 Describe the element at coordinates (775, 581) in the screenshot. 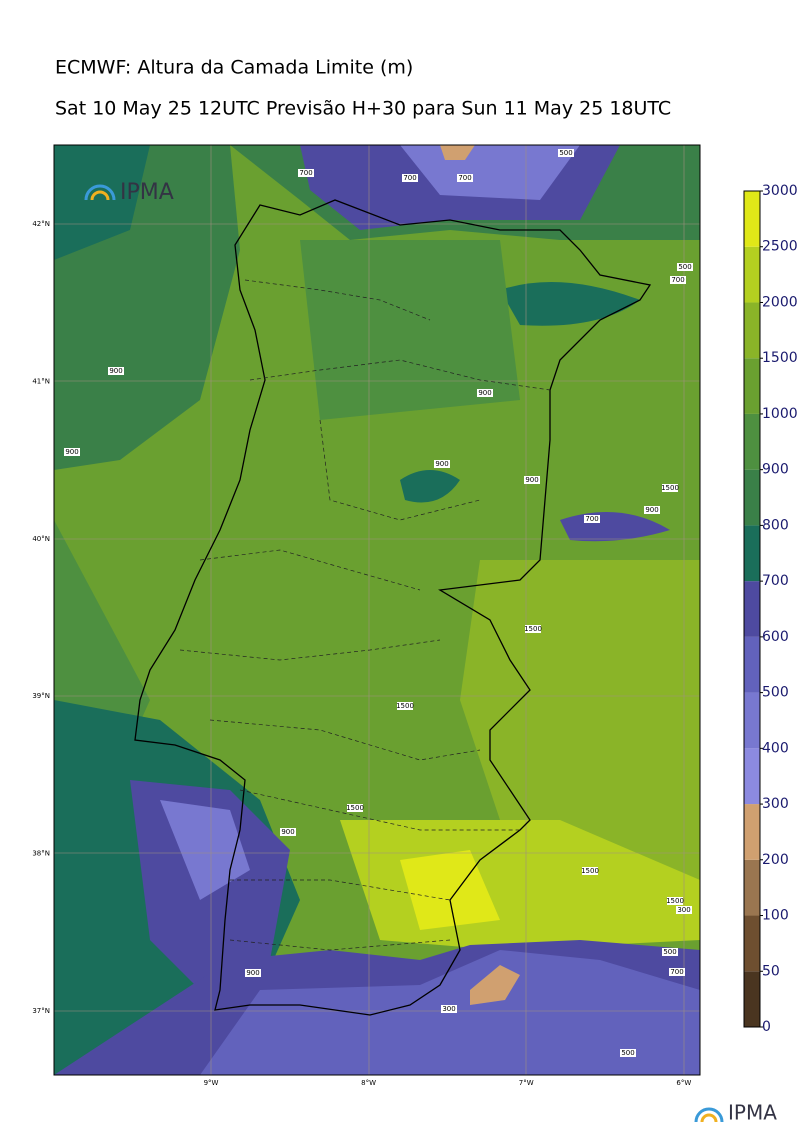

I see `colorbar-label: 700` at that location.